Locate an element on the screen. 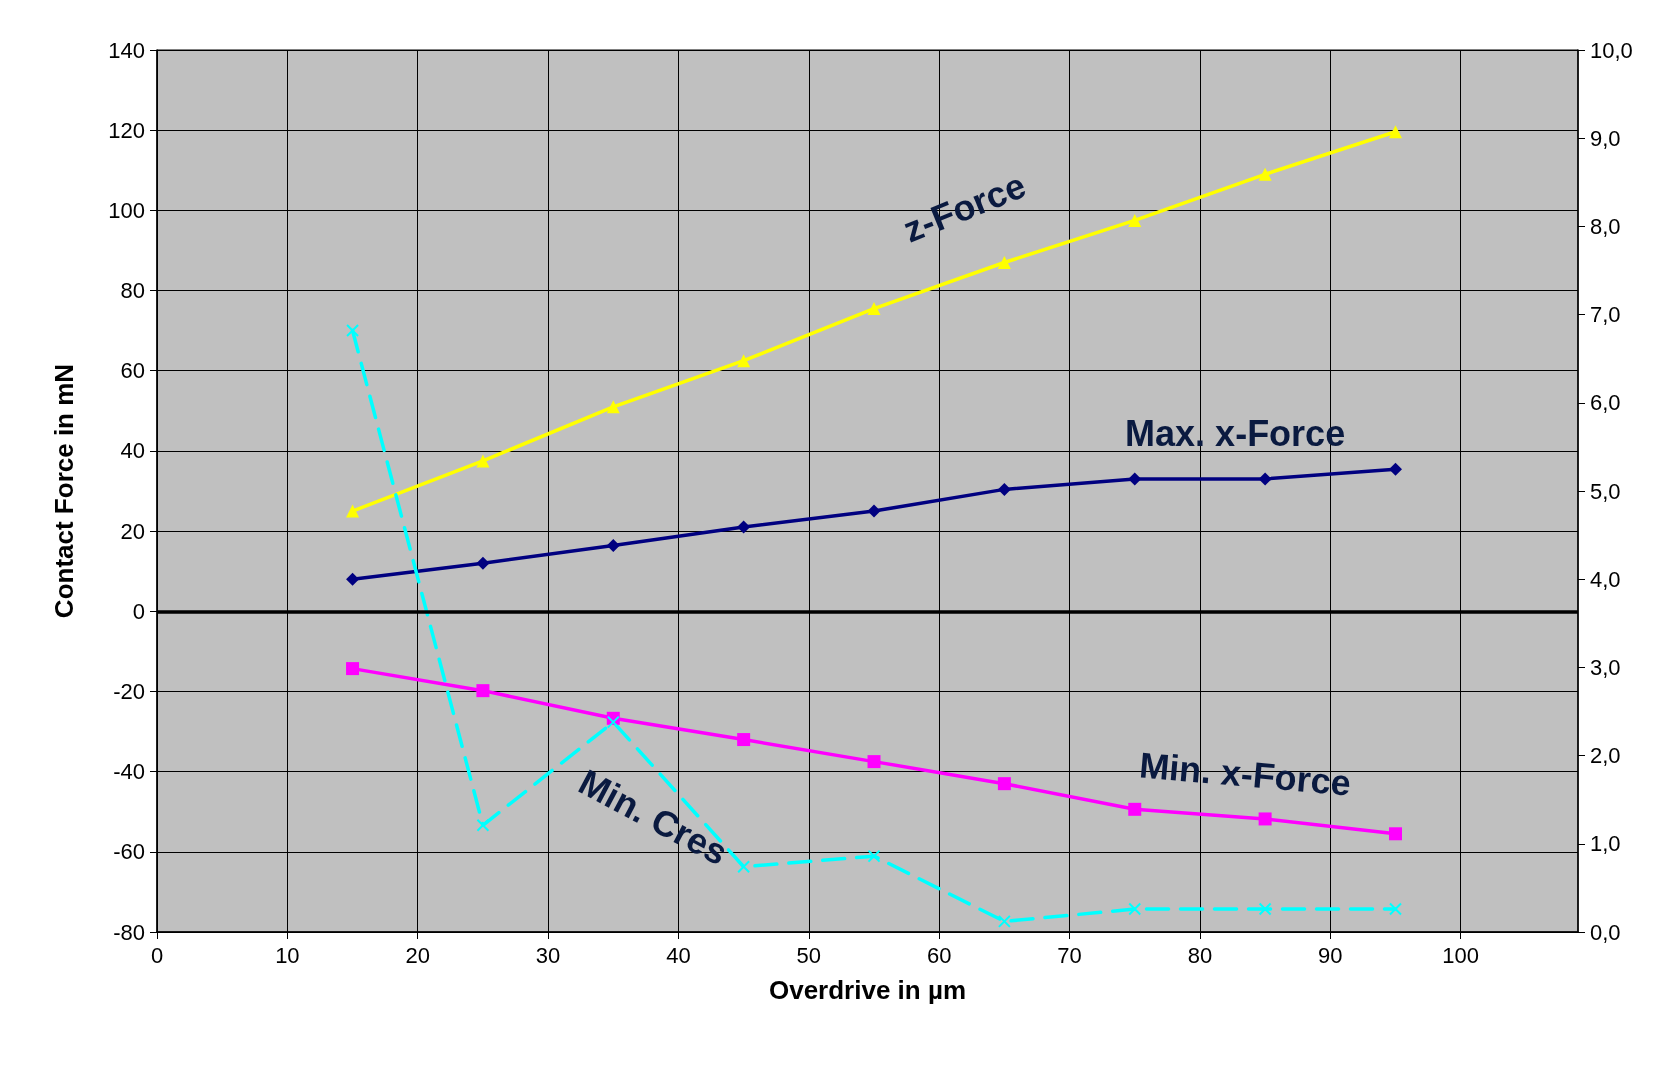 Image resolution: width=1661 pixels, height=1071 pixels. x-tick-label: 50 is located at coordinates (809, 955).